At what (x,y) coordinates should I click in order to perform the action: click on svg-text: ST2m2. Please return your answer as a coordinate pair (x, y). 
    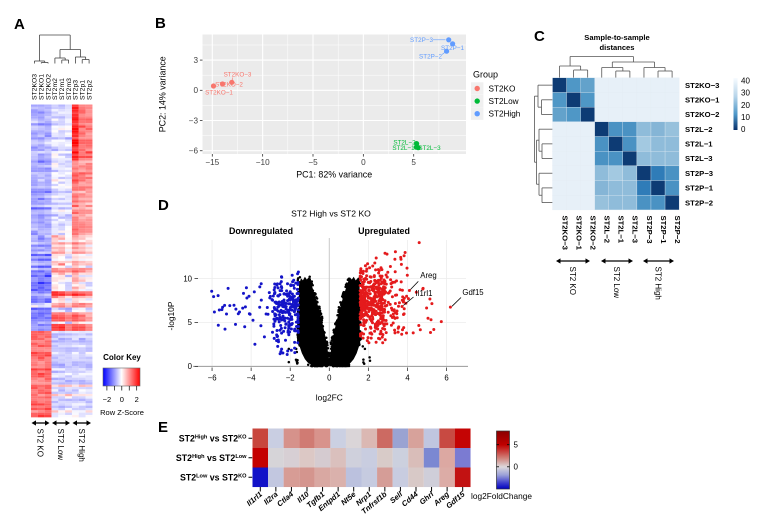
    Looking at the image, I should click on (55, 89).